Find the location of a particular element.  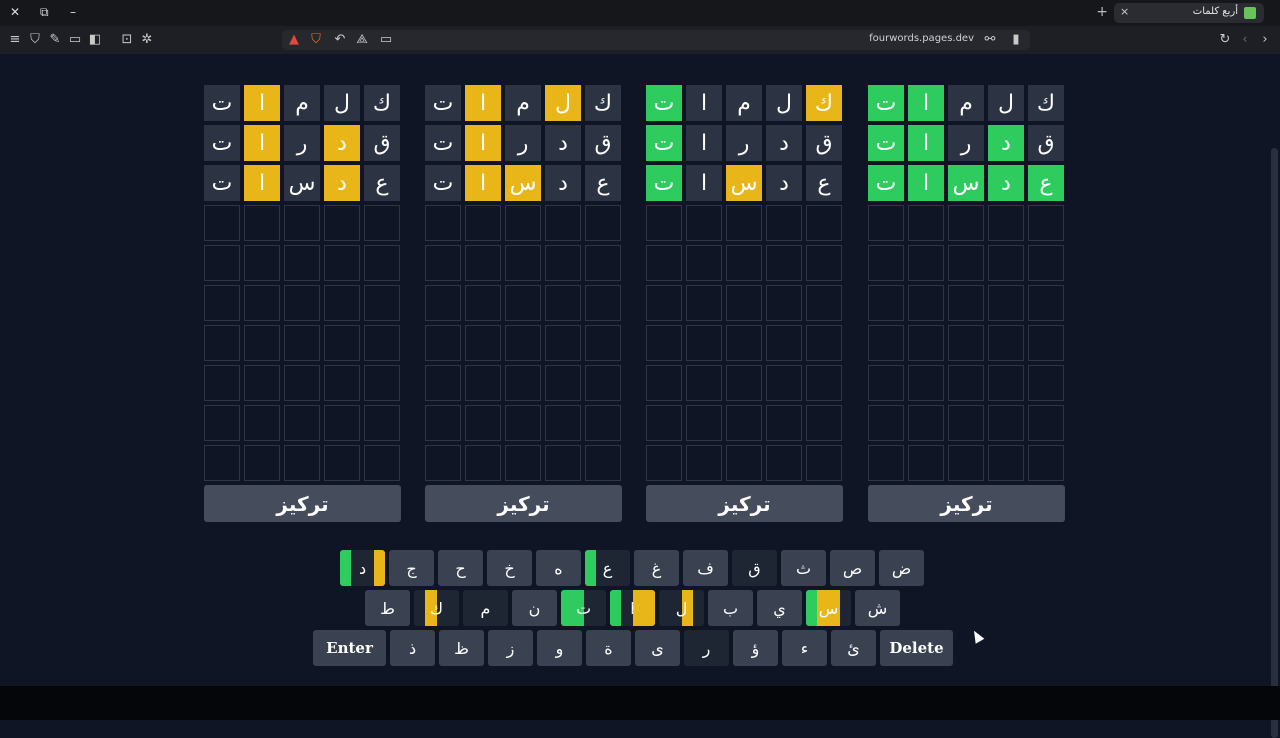

back-icon: ‹ is located at coordinates (1245, 39).